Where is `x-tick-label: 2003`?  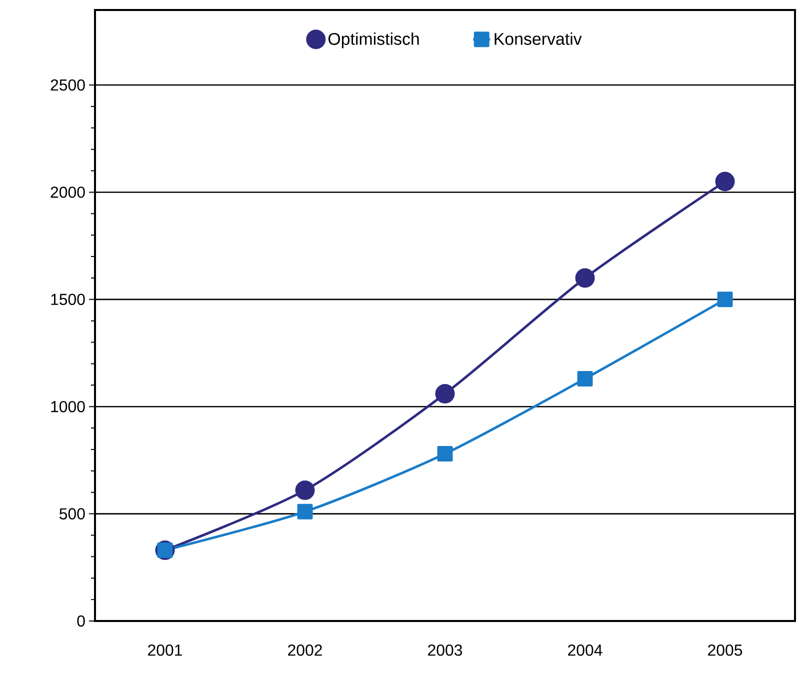
x-tick-label: 2003 is located at coordinates (445, 650).